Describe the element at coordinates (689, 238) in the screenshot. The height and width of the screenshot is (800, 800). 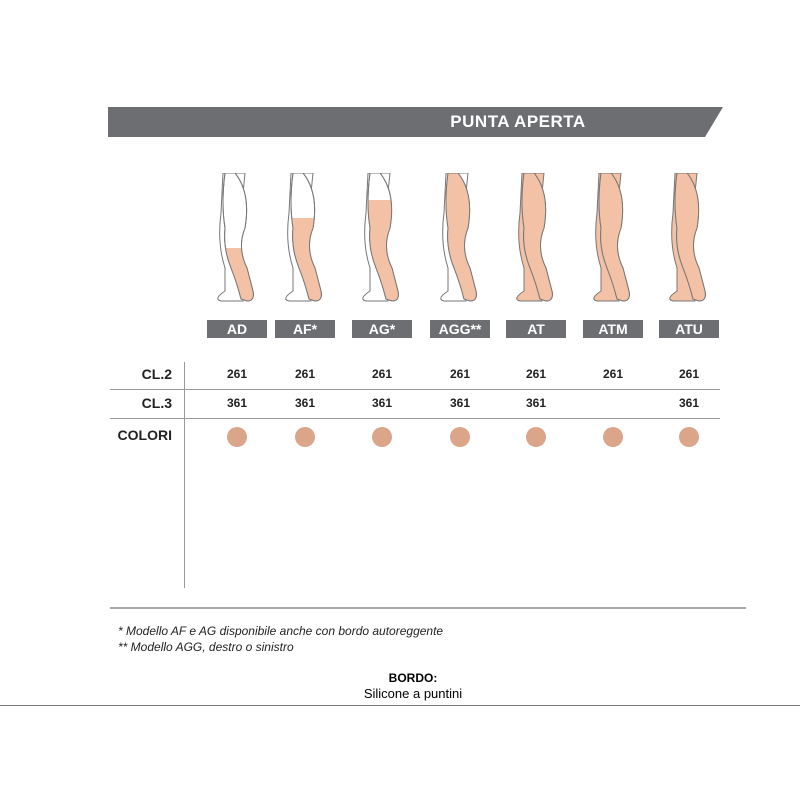
I see `leg-illustration-atu` at that location.